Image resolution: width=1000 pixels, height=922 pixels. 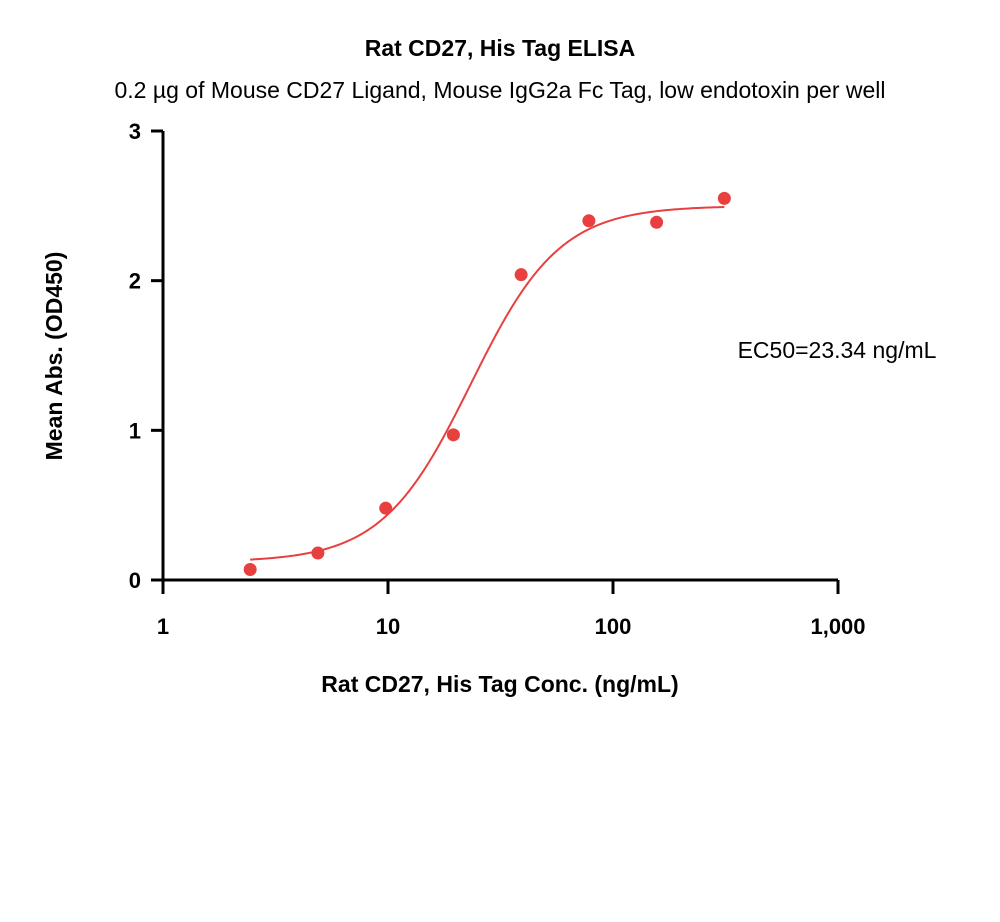 I want to click on y-ticks: 0 1 2 3, so click(x=146, y=356).